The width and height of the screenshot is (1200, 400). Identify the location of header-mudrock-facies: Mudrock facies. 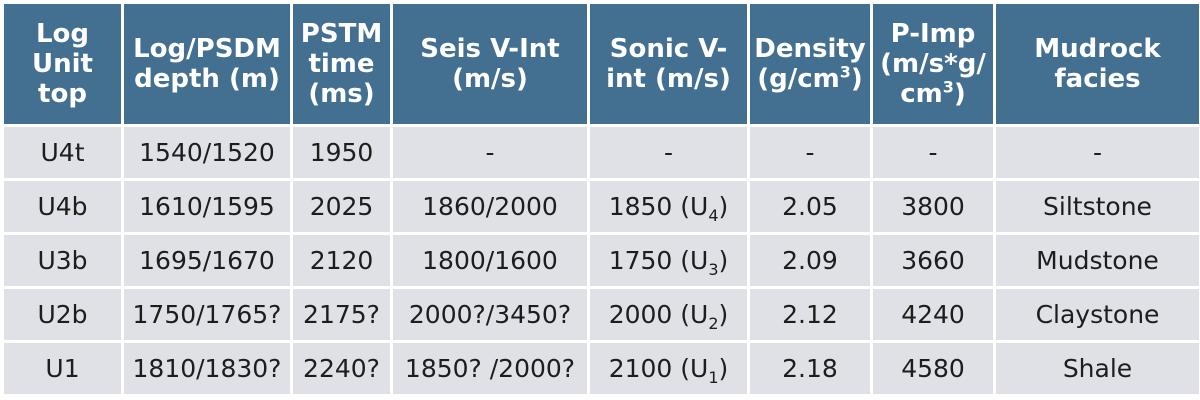
(1096, 64).